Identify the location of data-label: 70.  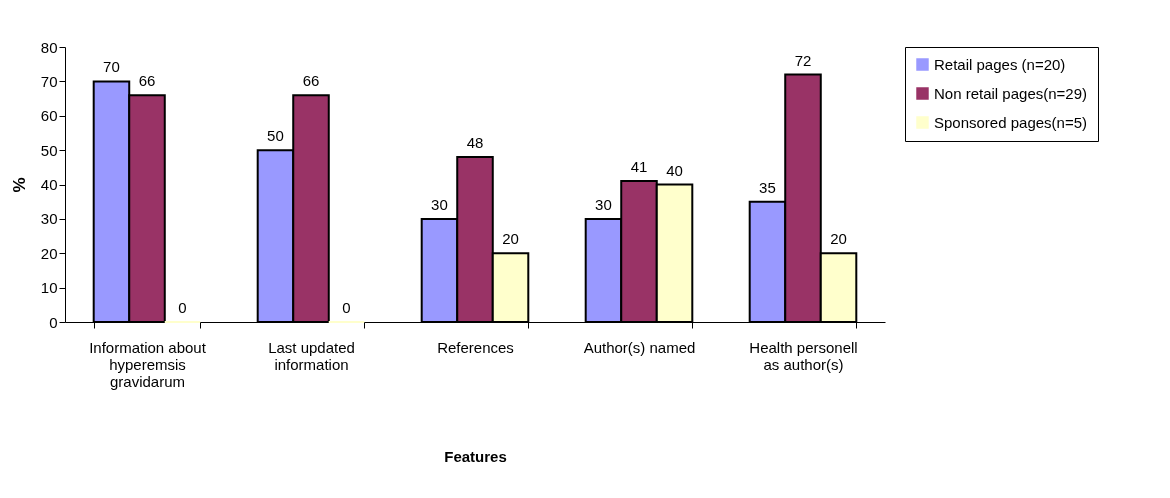
(111, 67).